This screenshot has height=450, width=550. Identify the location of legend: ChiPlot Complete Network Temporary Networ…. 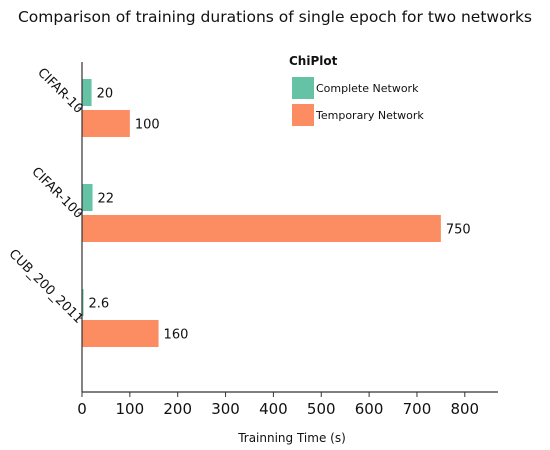
(356, 90).